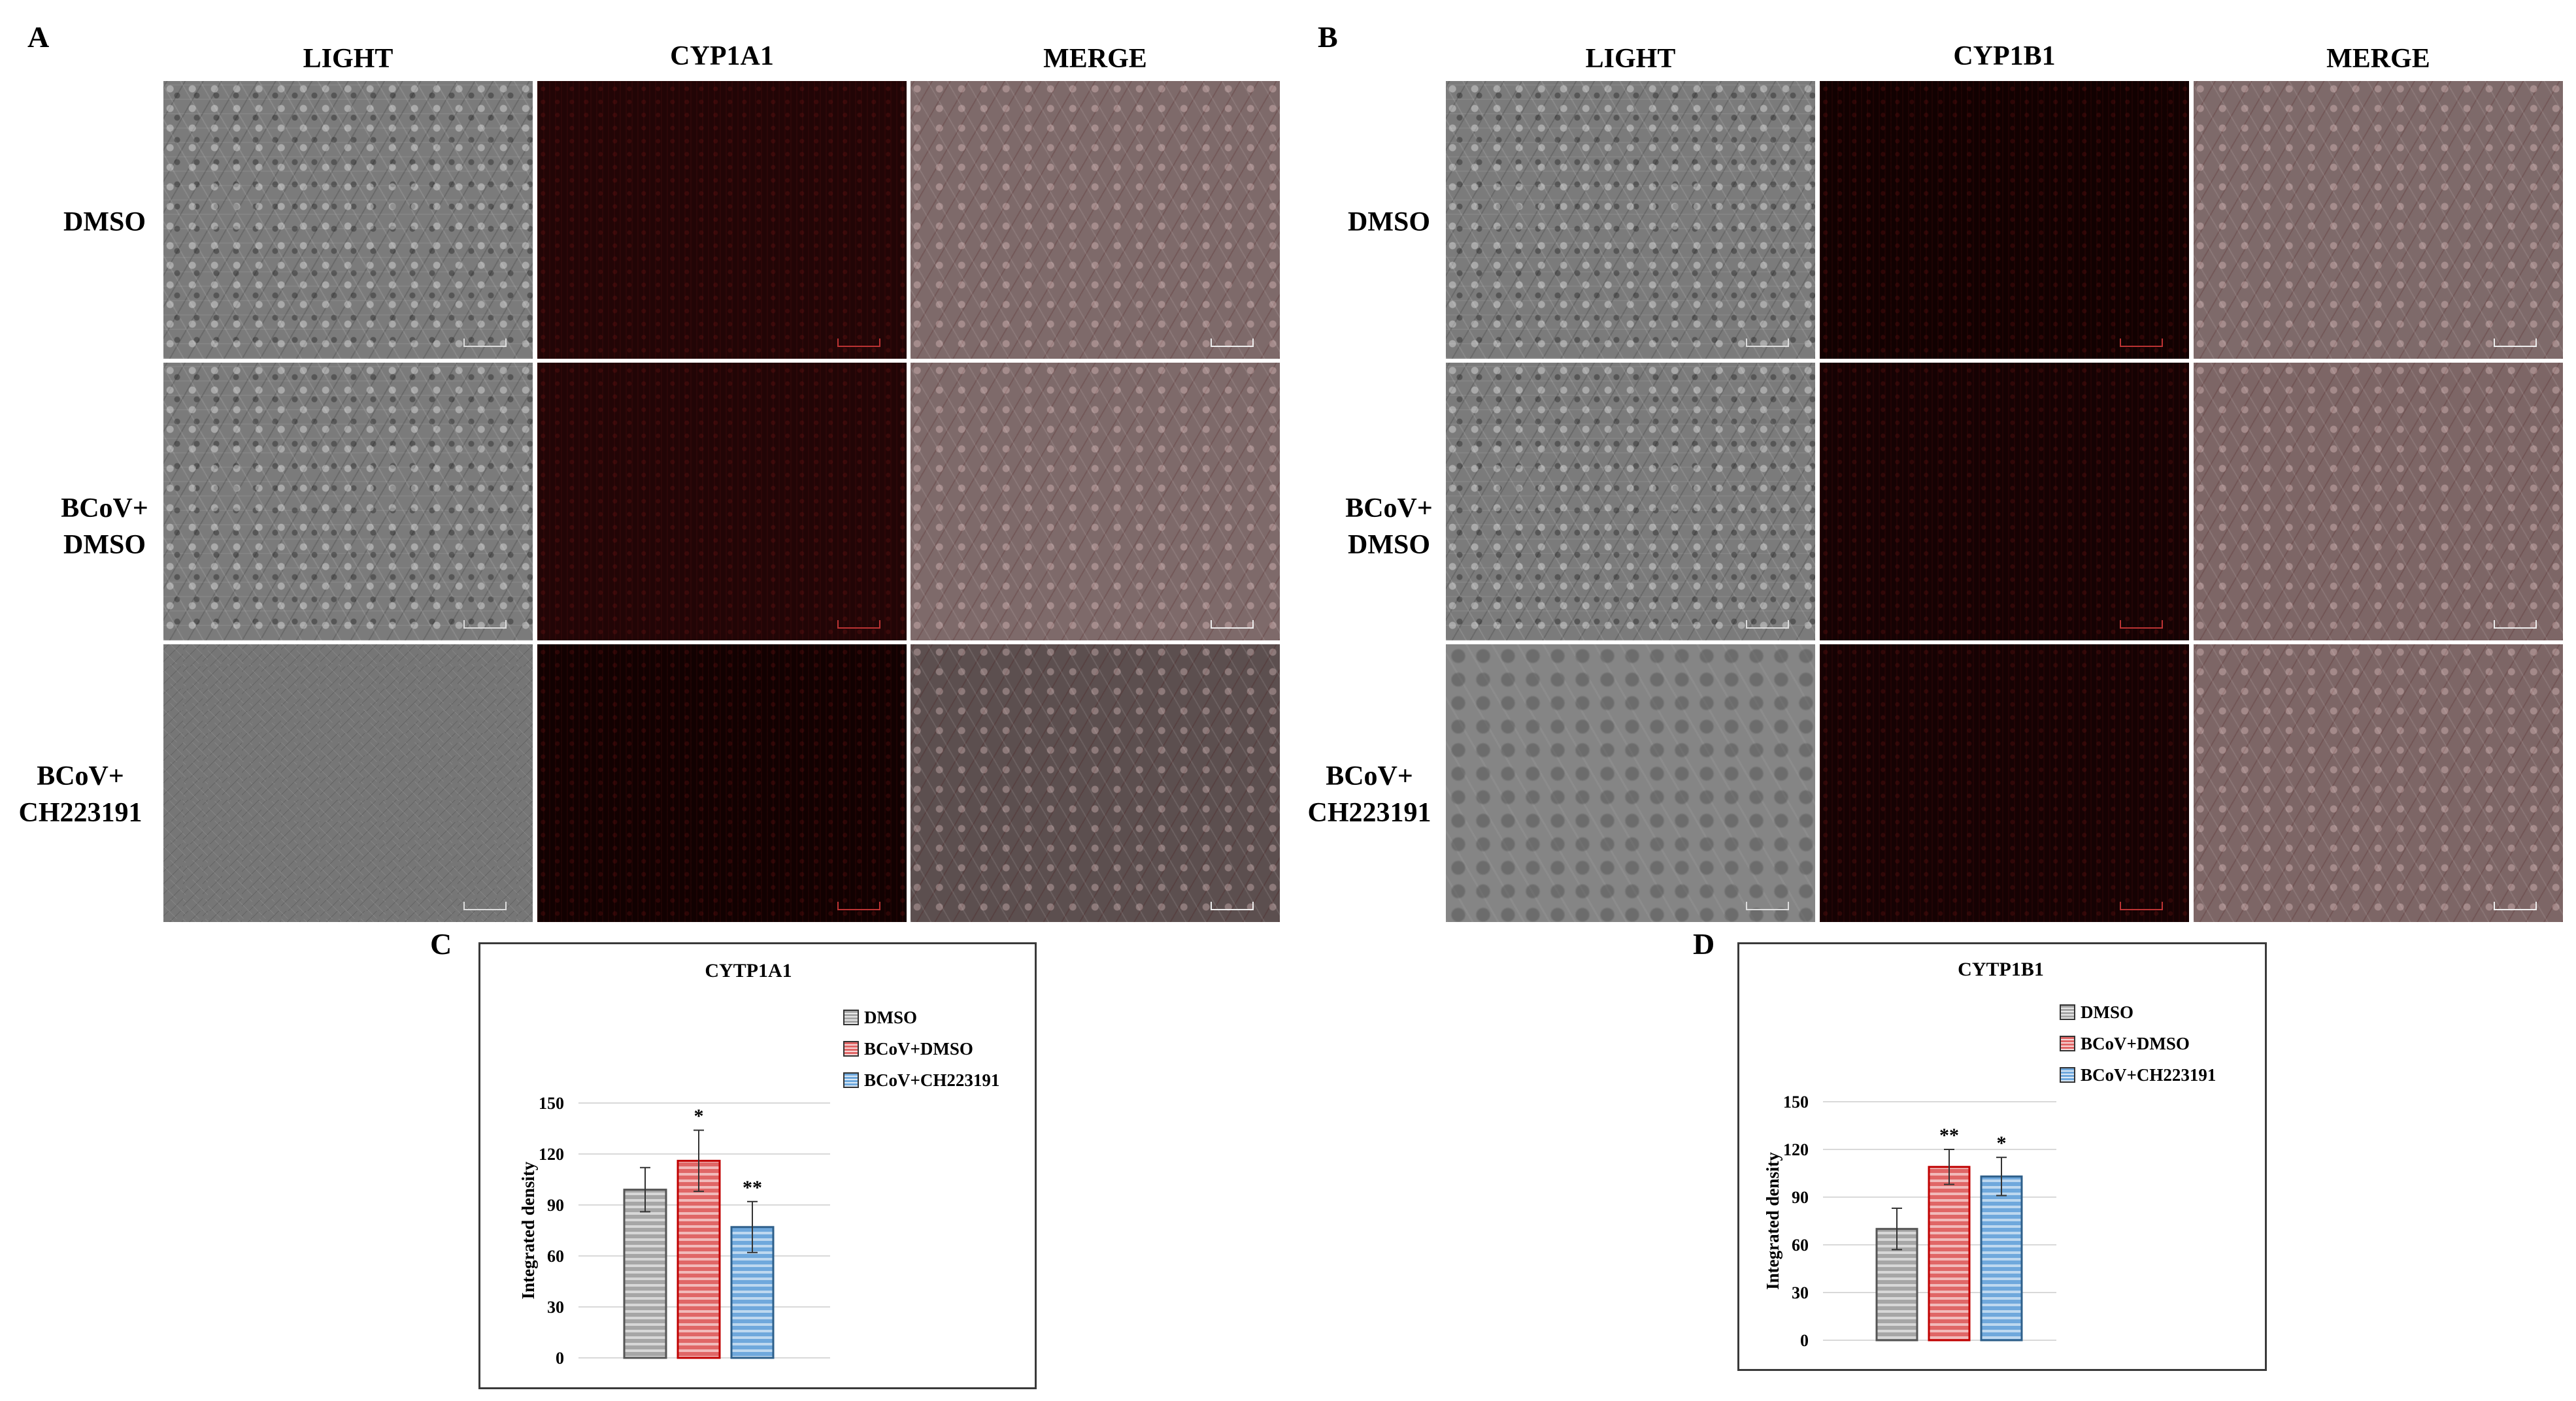 The height and width of the screenshot is (1401, 2576). I want to click on panel-a-column-merge: MERGE, so click(1095, 59).